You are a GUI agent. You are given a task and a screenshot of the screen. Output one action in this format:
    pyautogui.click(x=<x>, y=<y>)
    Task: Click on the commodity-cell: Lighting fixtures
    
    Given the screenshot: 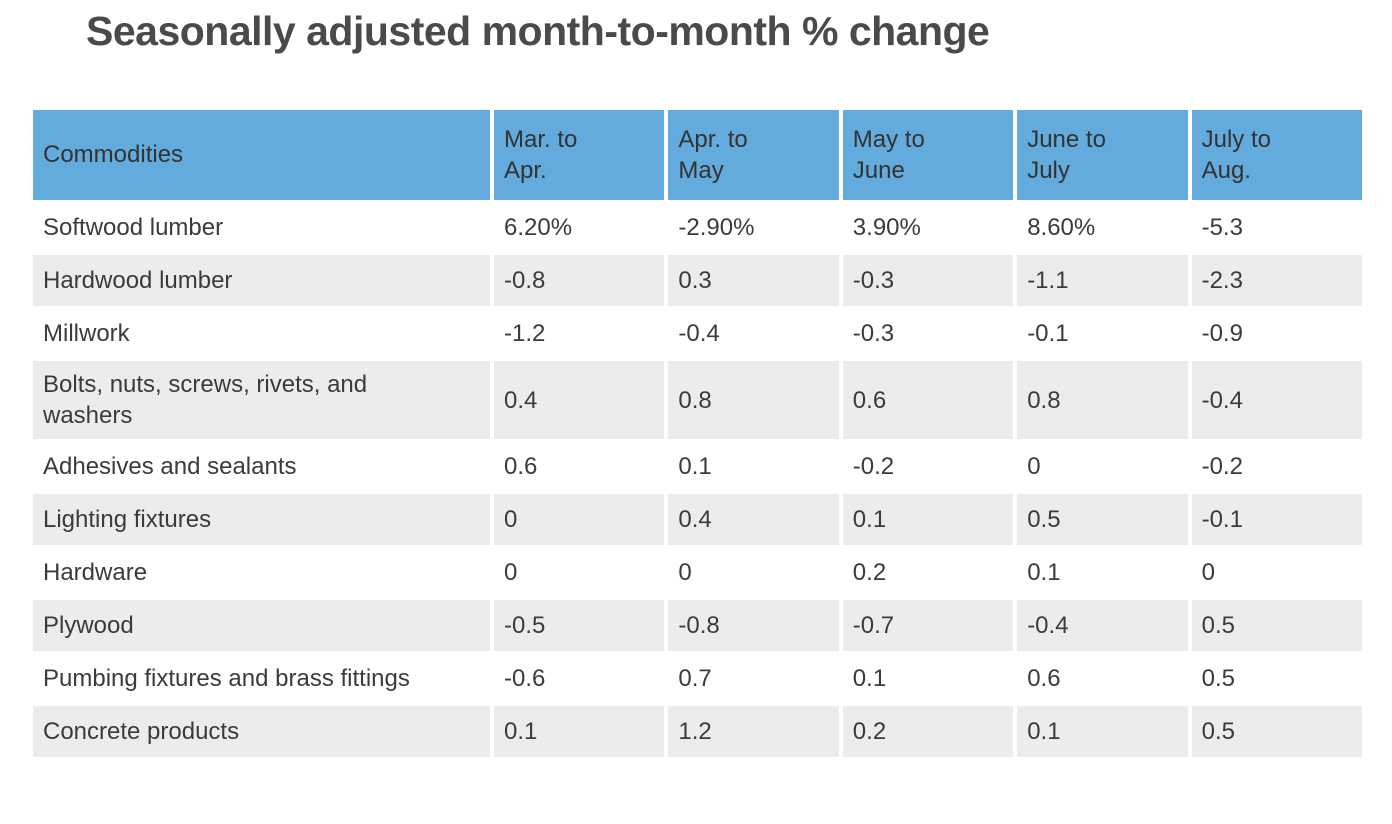 What is the action you would take?
    pyautogui.click(x=261, y=520)
    